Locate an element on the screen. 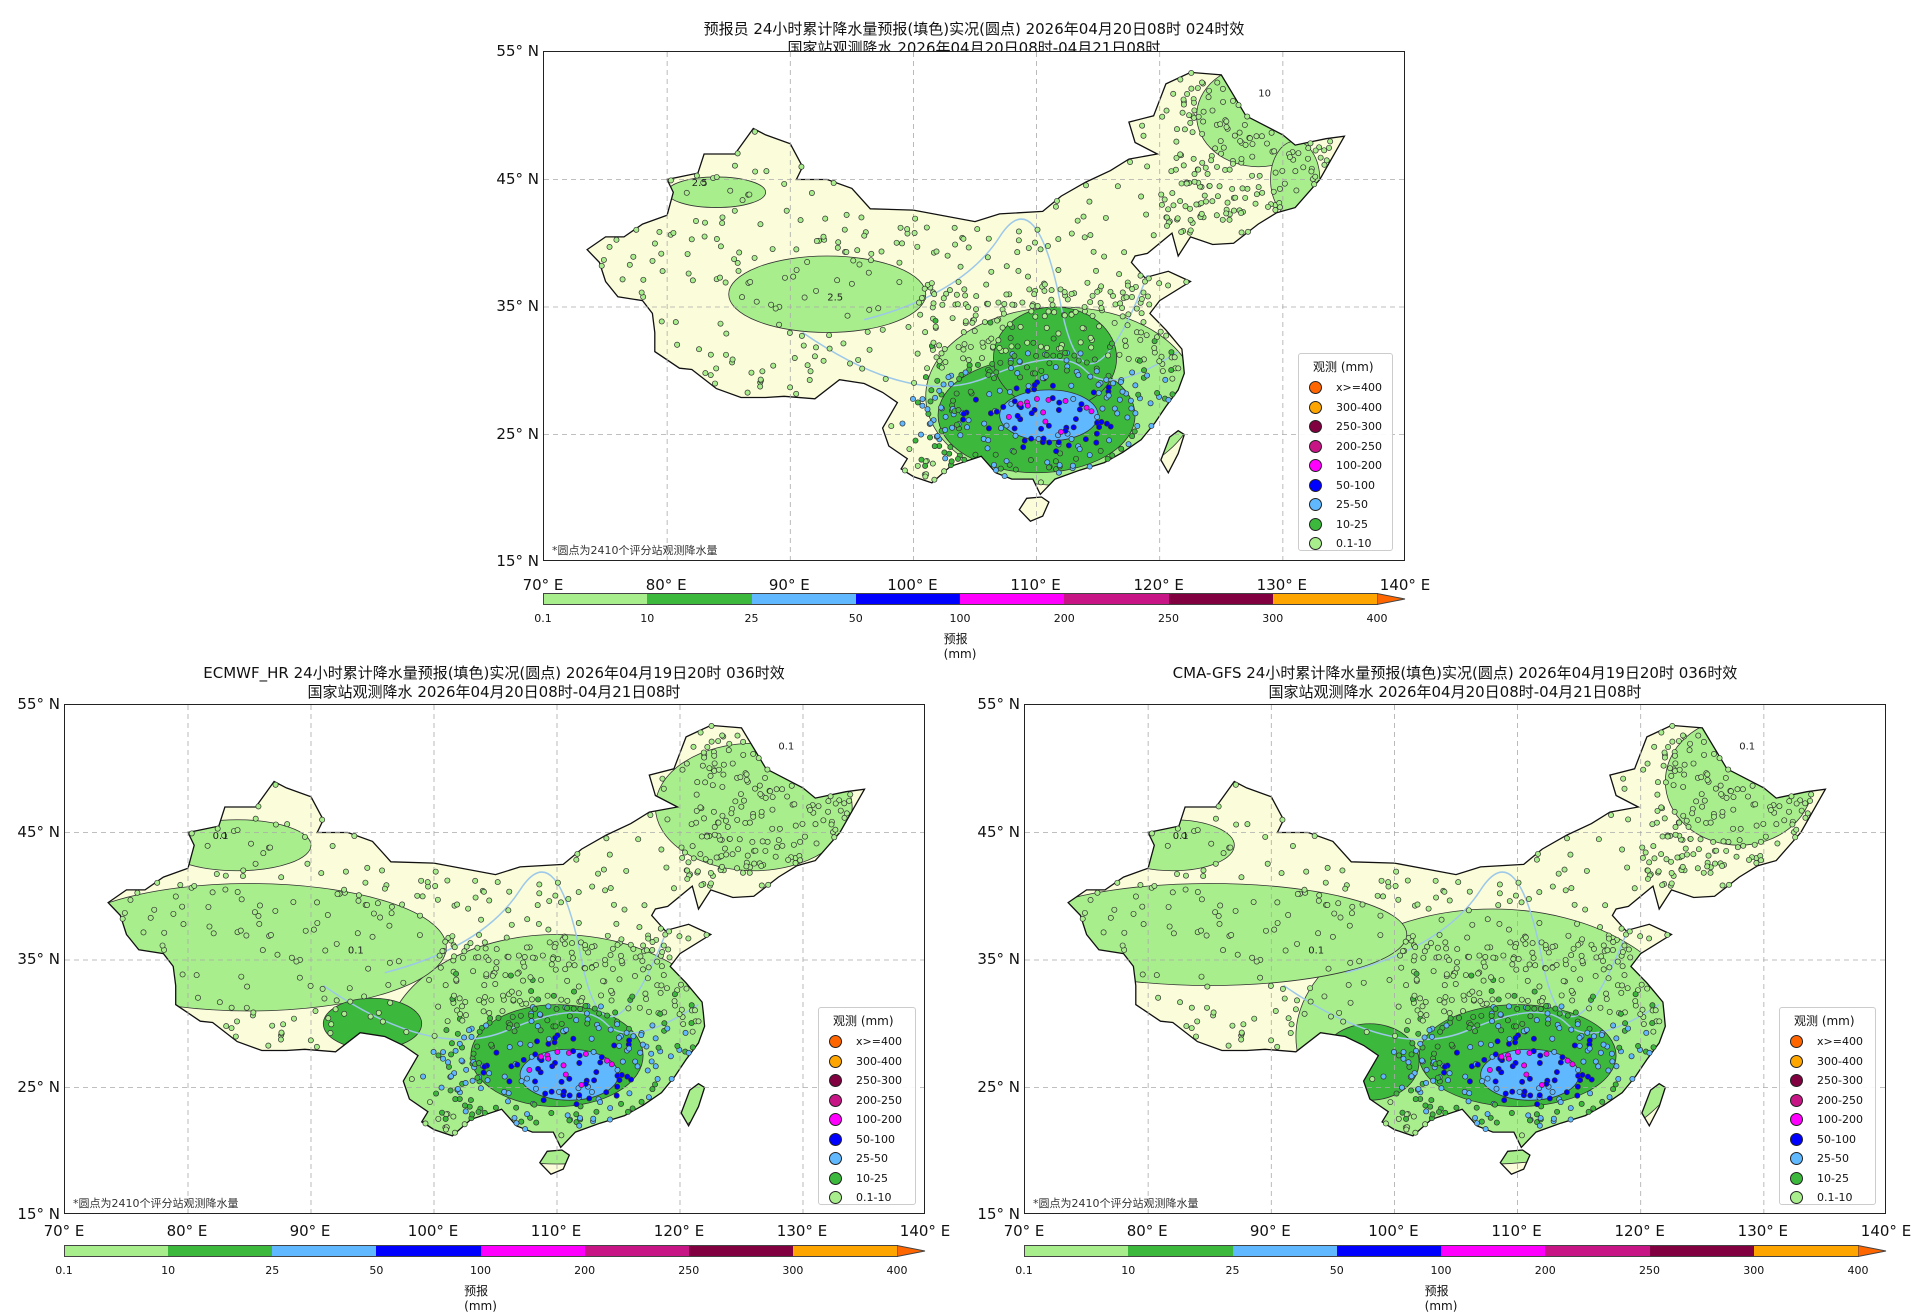 Image resolution: width=1920 pixels, height=1313 pixels. lon-tick-label: 140° E is located at coordinates (1405, 585).